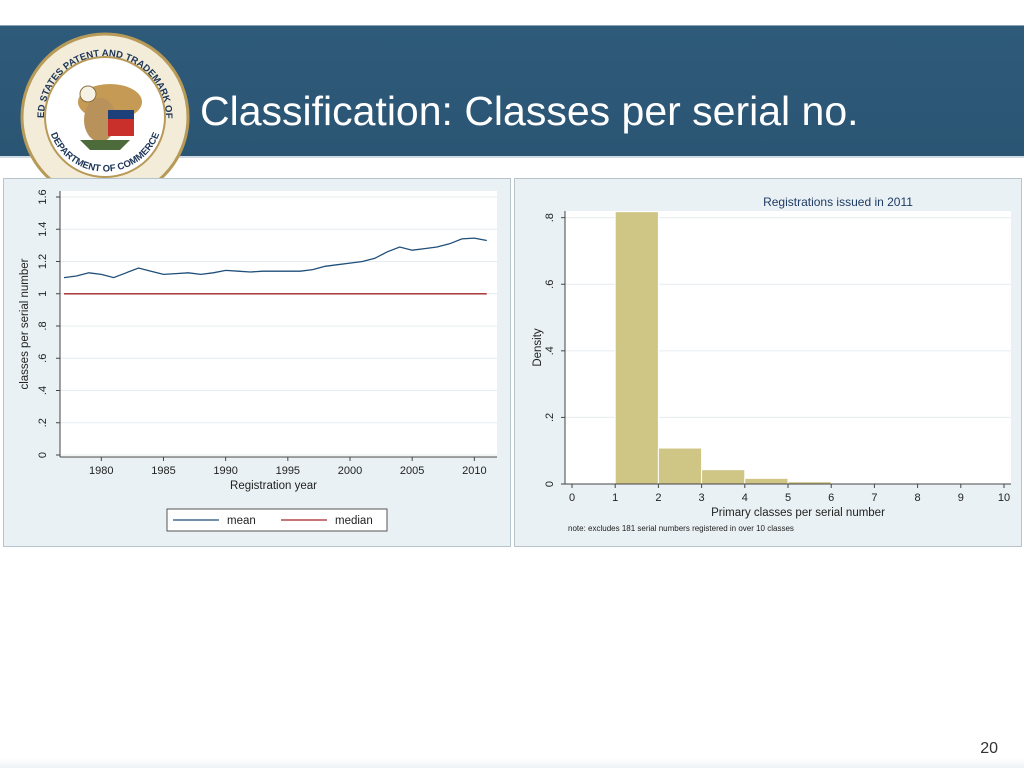  Describe the element at coordinates (43, 294) in the screenshot. I see `y-tick-label: 1` at that location.